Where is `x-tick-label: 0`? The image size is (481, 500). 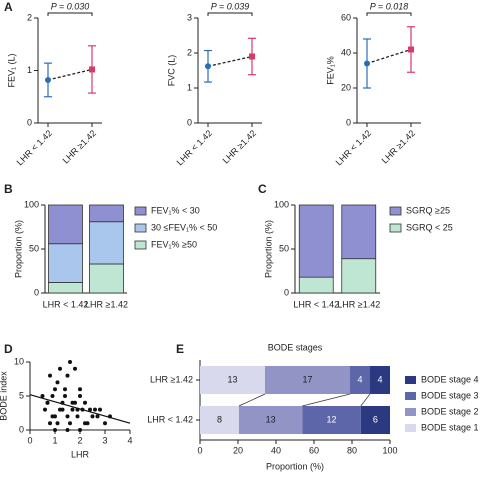
x-tick-label: 0 is located at coordinates (199, 450).